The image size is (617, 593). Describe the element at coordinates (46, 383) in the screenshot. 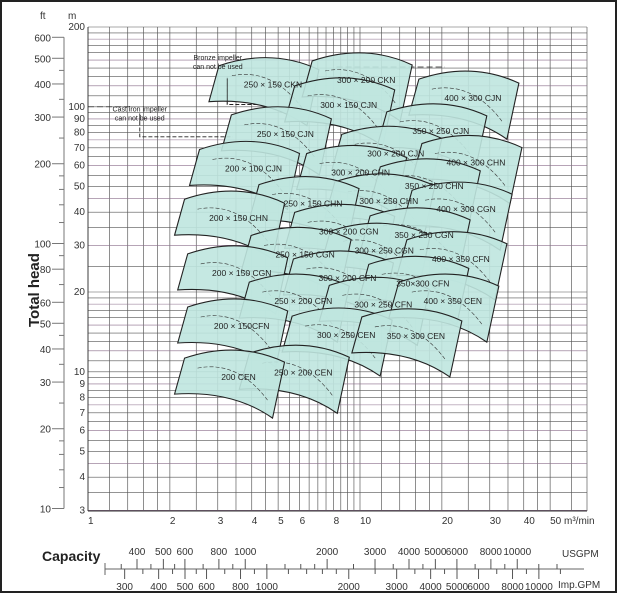

I see `ft-tick-label: 30` at that location.